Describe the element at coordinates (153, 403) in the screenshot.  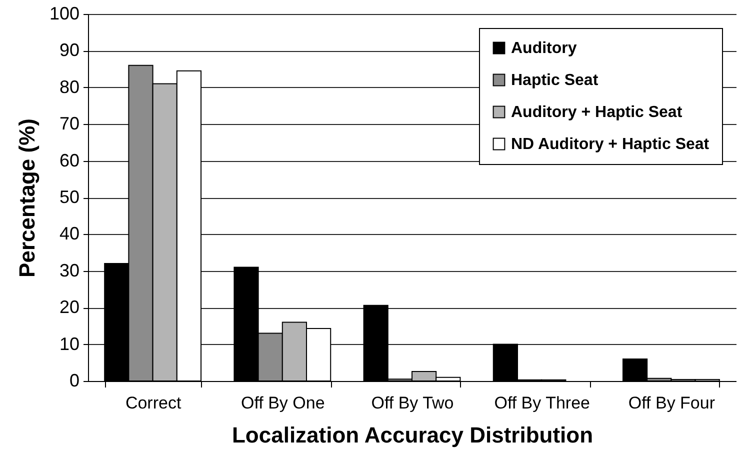
I see `x-tick-label: Correct` at that location.